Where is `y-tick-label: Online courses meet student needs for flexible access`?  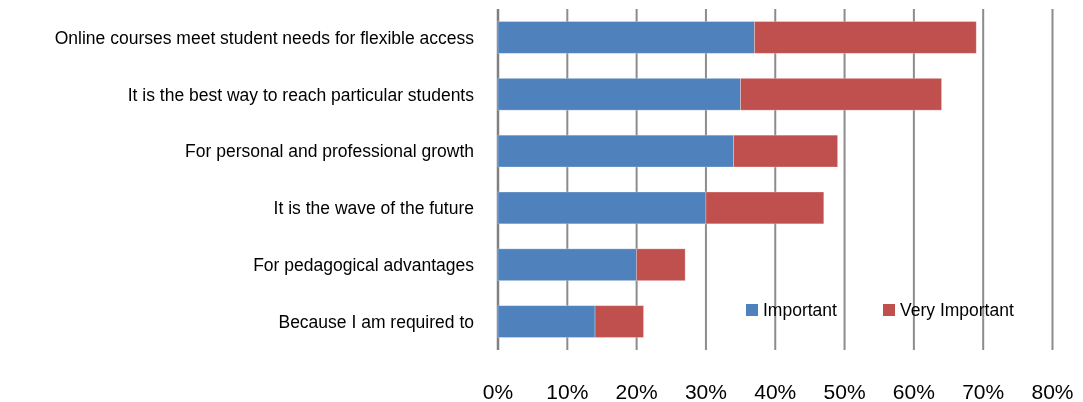 y-tick-label: Online courses meet student needs for flexible access is located at coordinates (264, 37).